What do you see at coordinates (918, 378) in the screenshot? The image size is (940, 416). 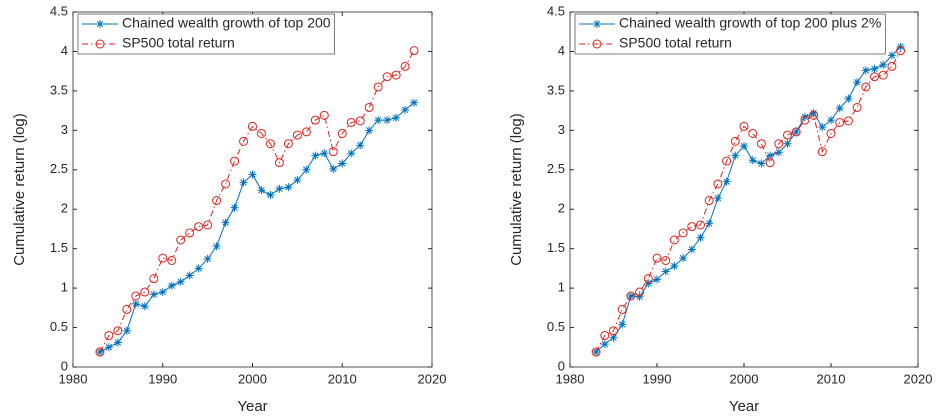 I see `x-tick-label: 2020` at bounding box center [918, 378].